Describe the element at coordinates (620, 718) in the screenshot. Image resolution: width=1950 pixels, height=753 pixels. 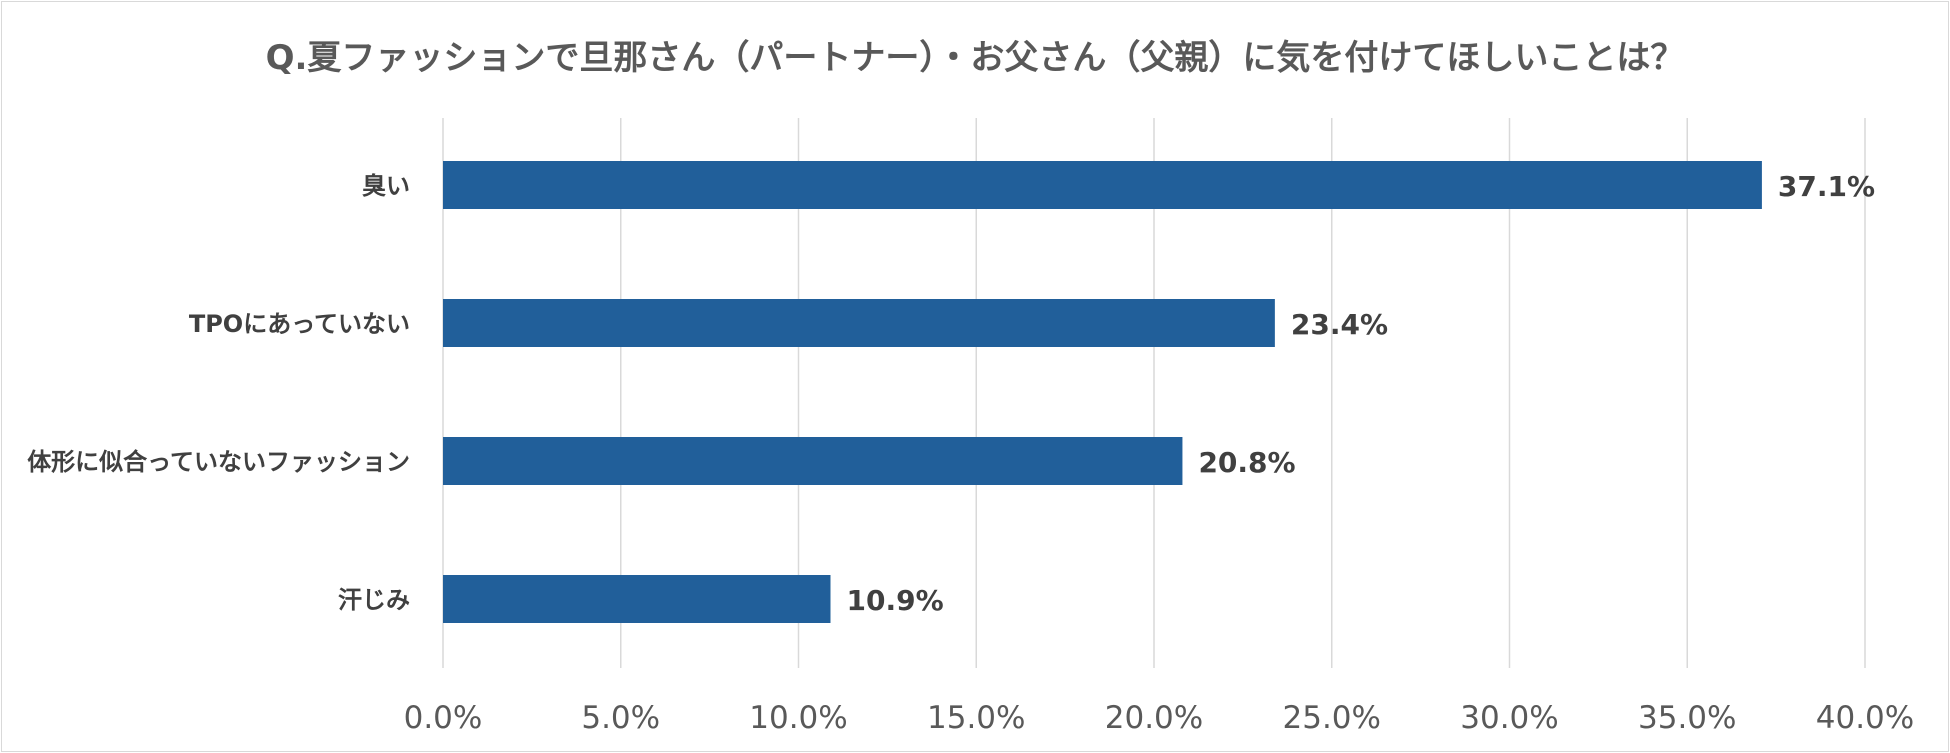
I see `x-tick-label: 5.0%` at that location.